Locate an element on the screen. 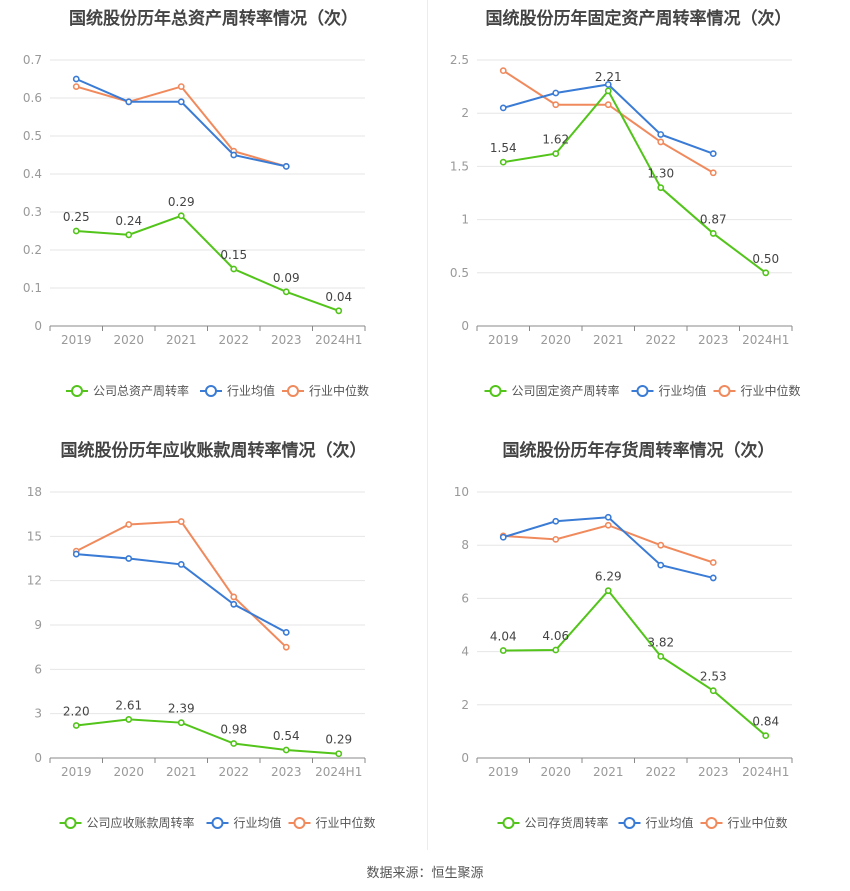 This screenshot has height=891, width=850. y-tick-label: 0.5 is located at coordinates (459, 273).